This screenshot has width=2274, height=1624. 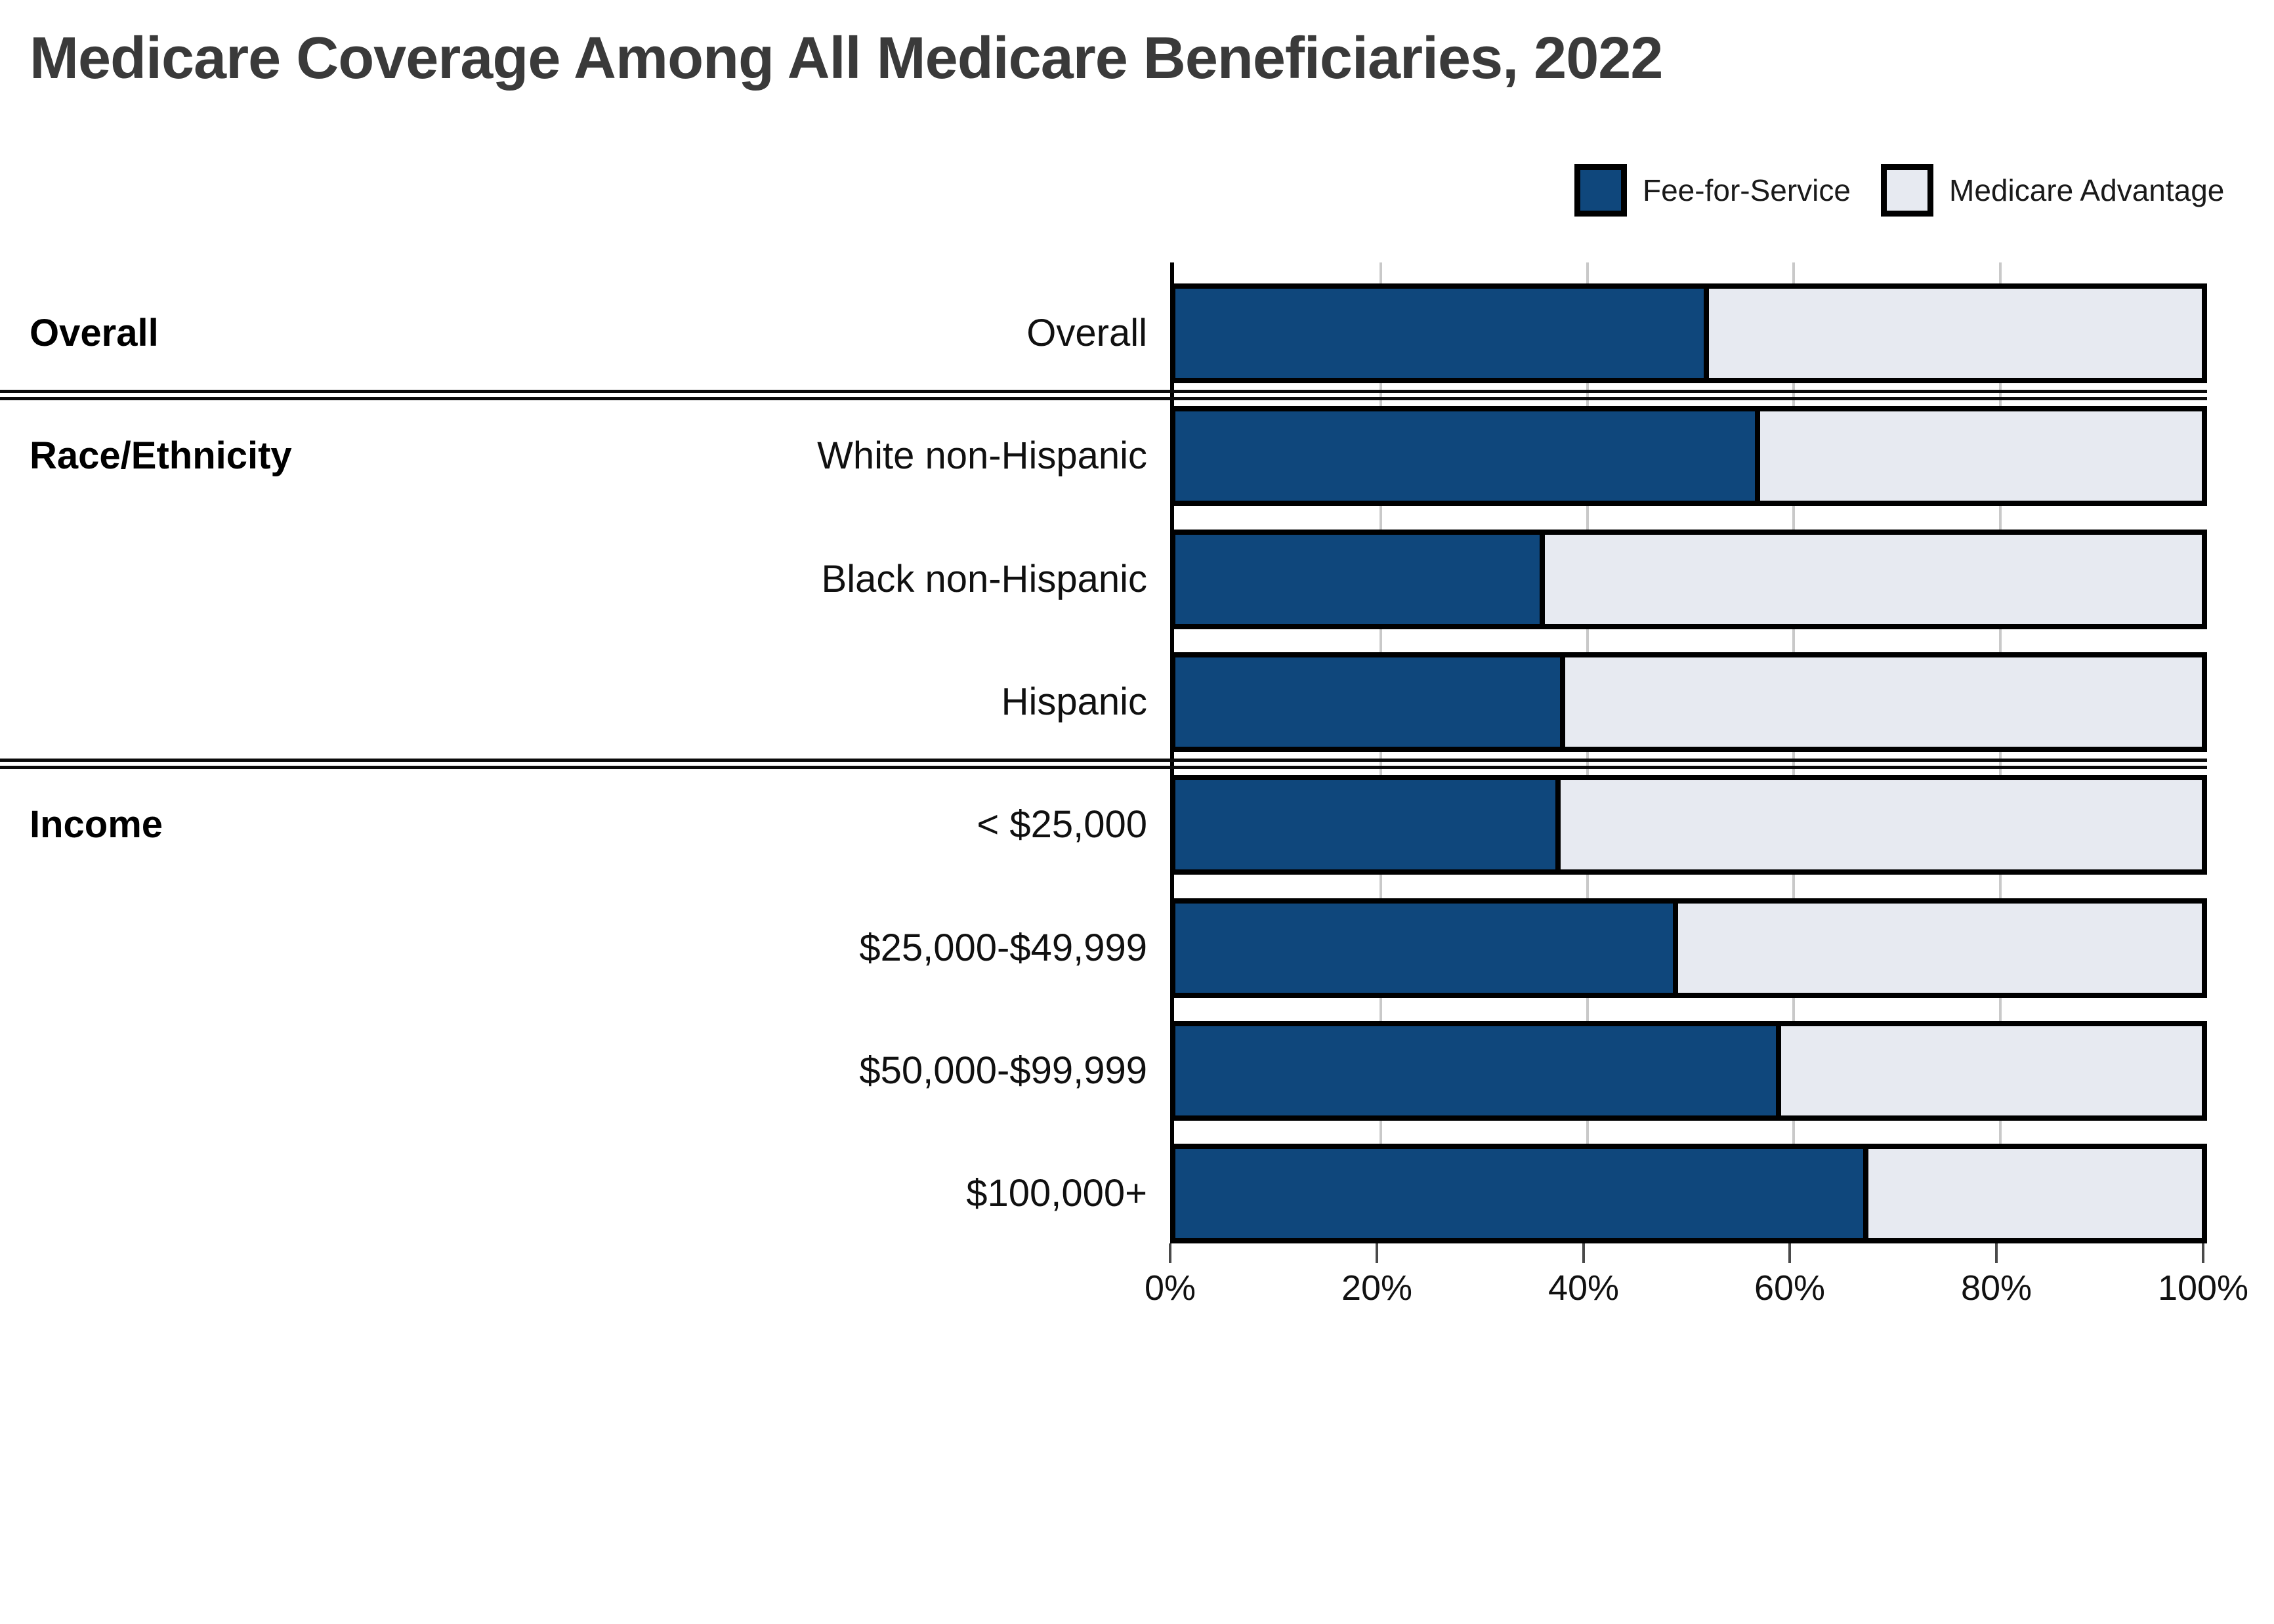 I want to click on fee-for-service-swatch-icon, so click(x=1600, y=190).